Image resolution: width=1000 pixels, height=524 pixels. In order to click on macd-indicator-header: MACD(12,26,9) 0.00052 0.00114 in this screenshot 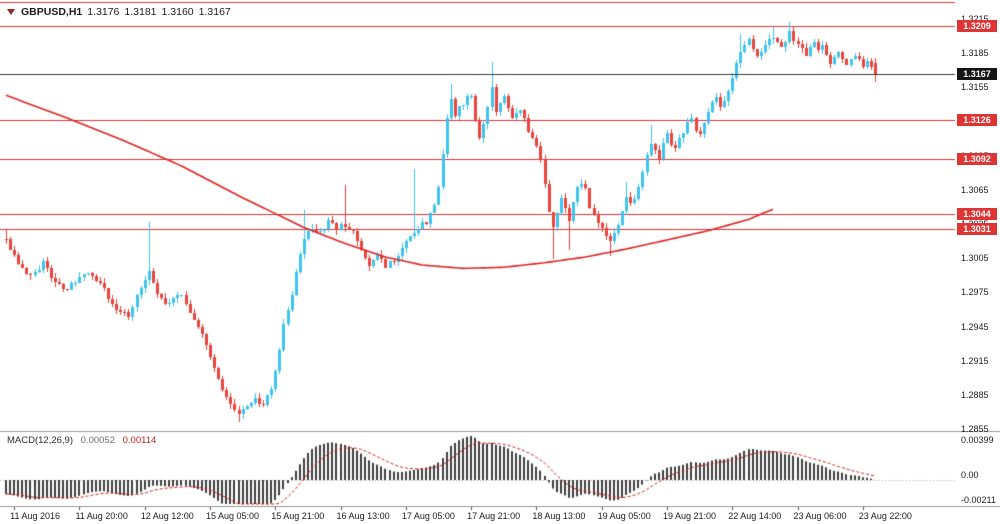, I will do `click(81, 440)`.